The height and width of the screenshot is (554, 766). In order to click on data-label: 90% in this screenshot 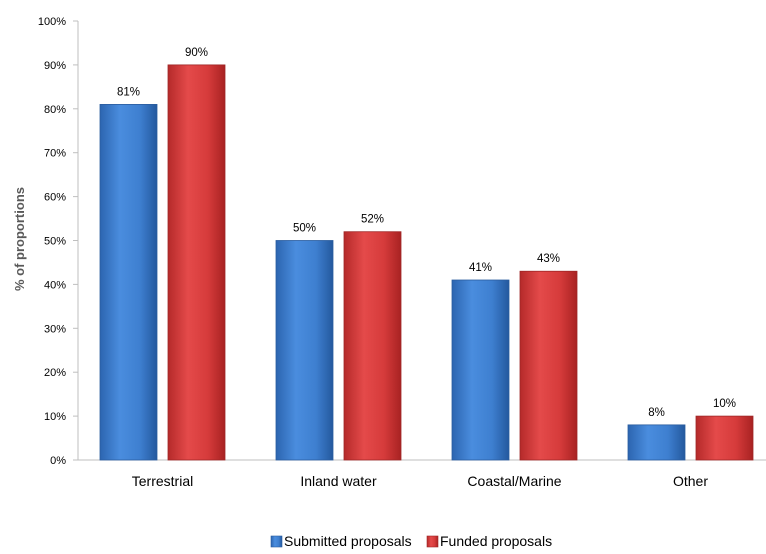, I will do `click(196, 53)`.